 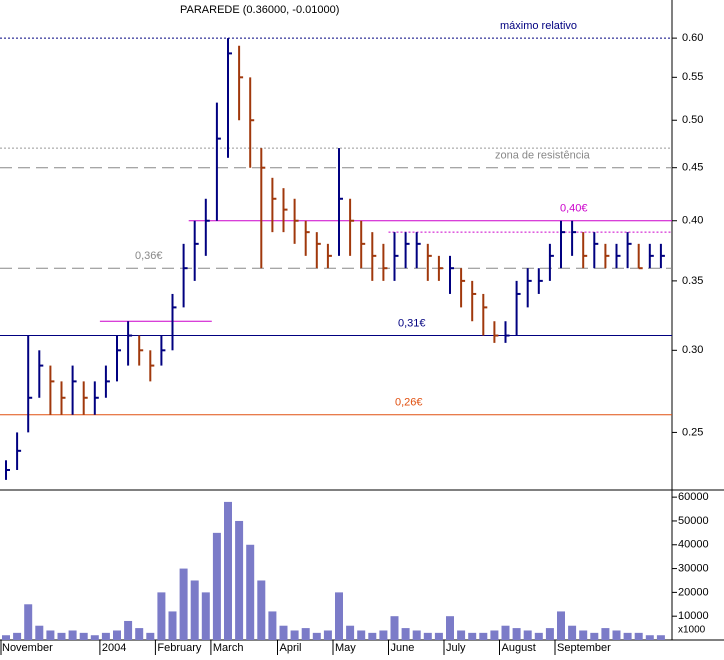 What do you see at coordinates (692, 221) in the screenshot?
I see `y-tick-label: 0.40` at bounding box center [692, 221].